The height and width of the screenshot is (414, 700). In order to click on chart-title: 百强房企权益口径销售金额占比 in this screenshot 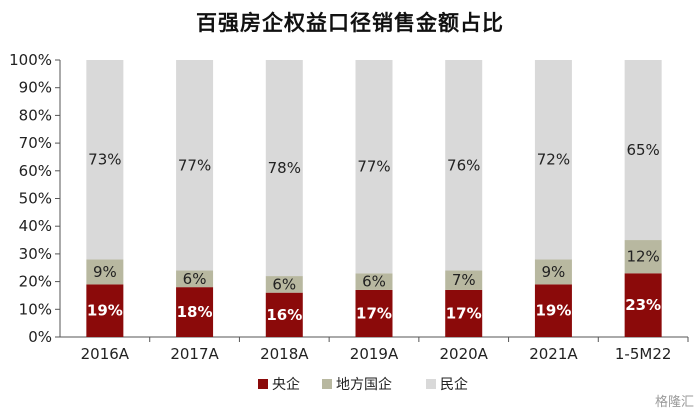, I will do `click(350, 23)`.